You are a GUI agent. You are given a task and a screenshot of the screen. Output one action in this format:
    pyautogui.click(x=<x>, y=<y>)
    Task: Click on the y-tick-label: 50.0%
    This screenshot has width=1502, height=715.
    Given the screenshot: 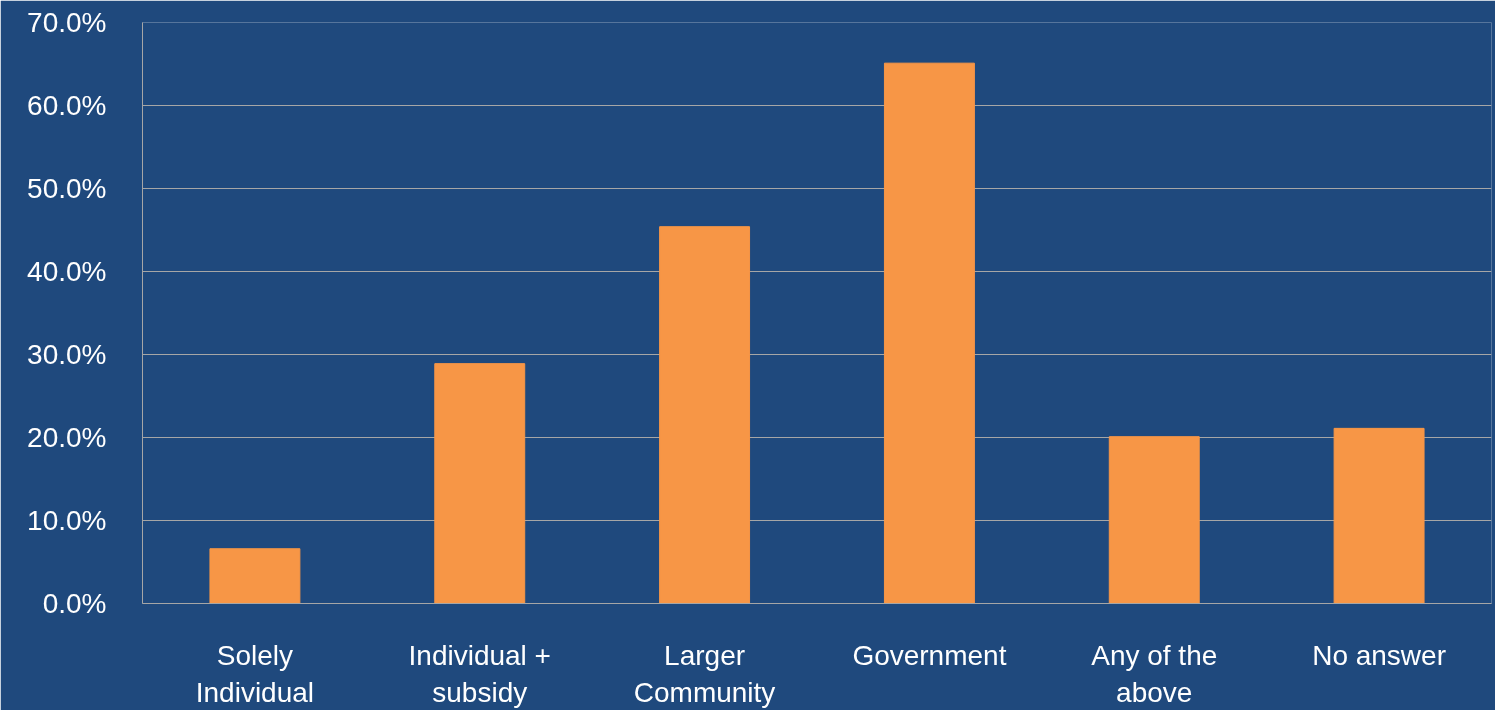 What is the action you would take?
    pyautogui.click(x=67, y=188)
    